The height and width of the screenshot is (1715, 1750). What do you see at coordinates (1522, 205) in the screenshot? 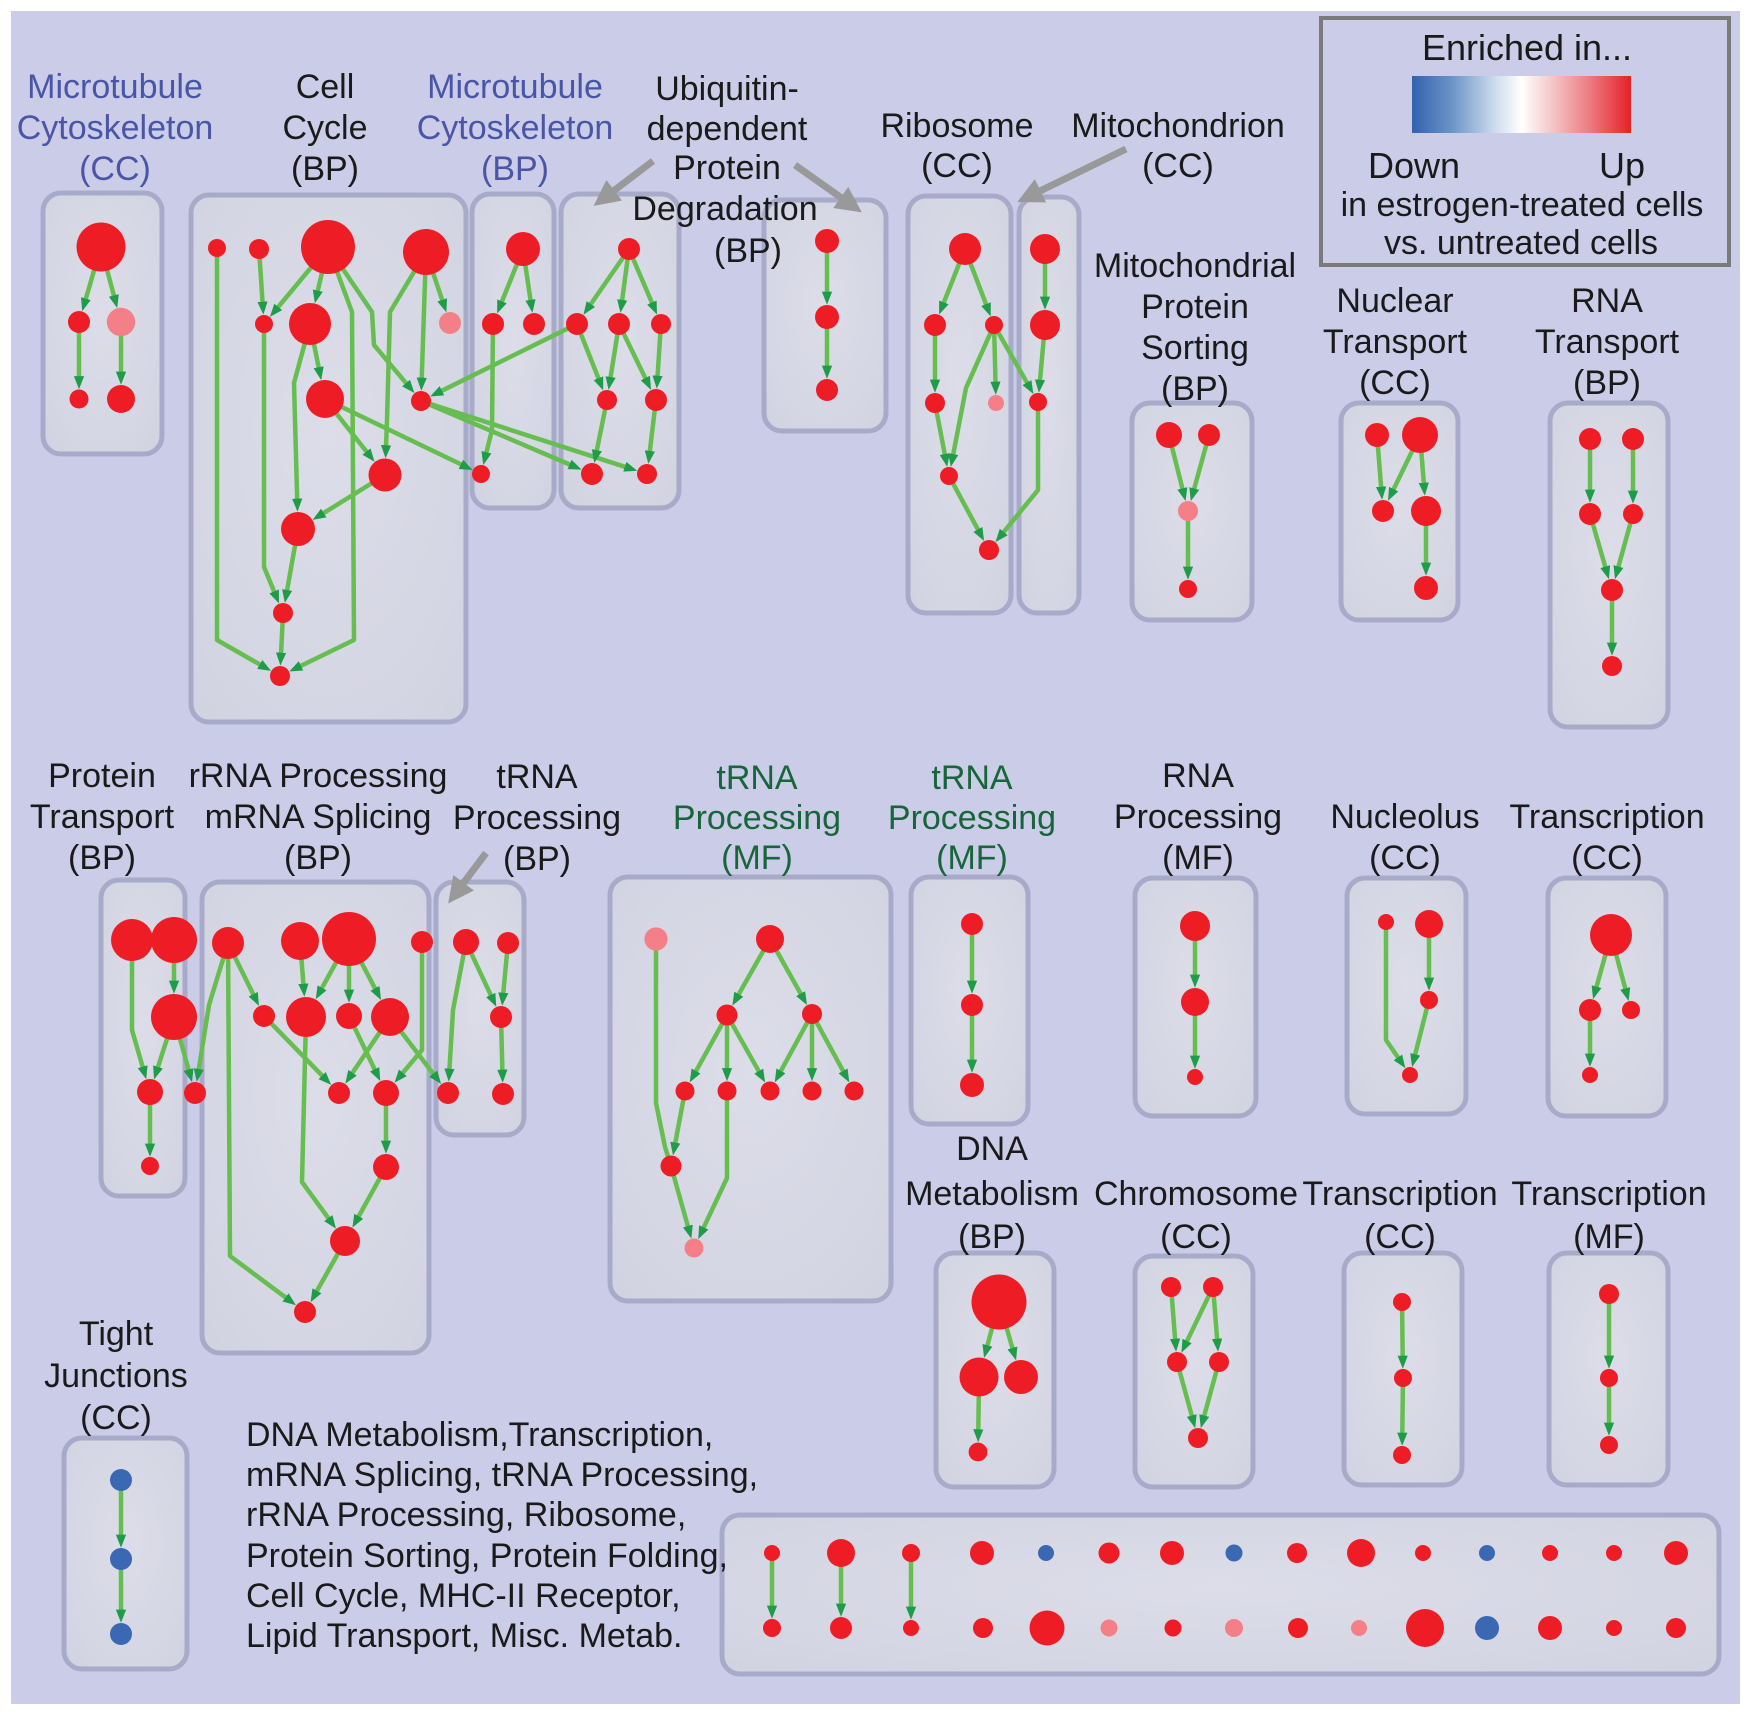
I see `svg-text: in estrogen-treated cells` at bounding box center [1522, 205].